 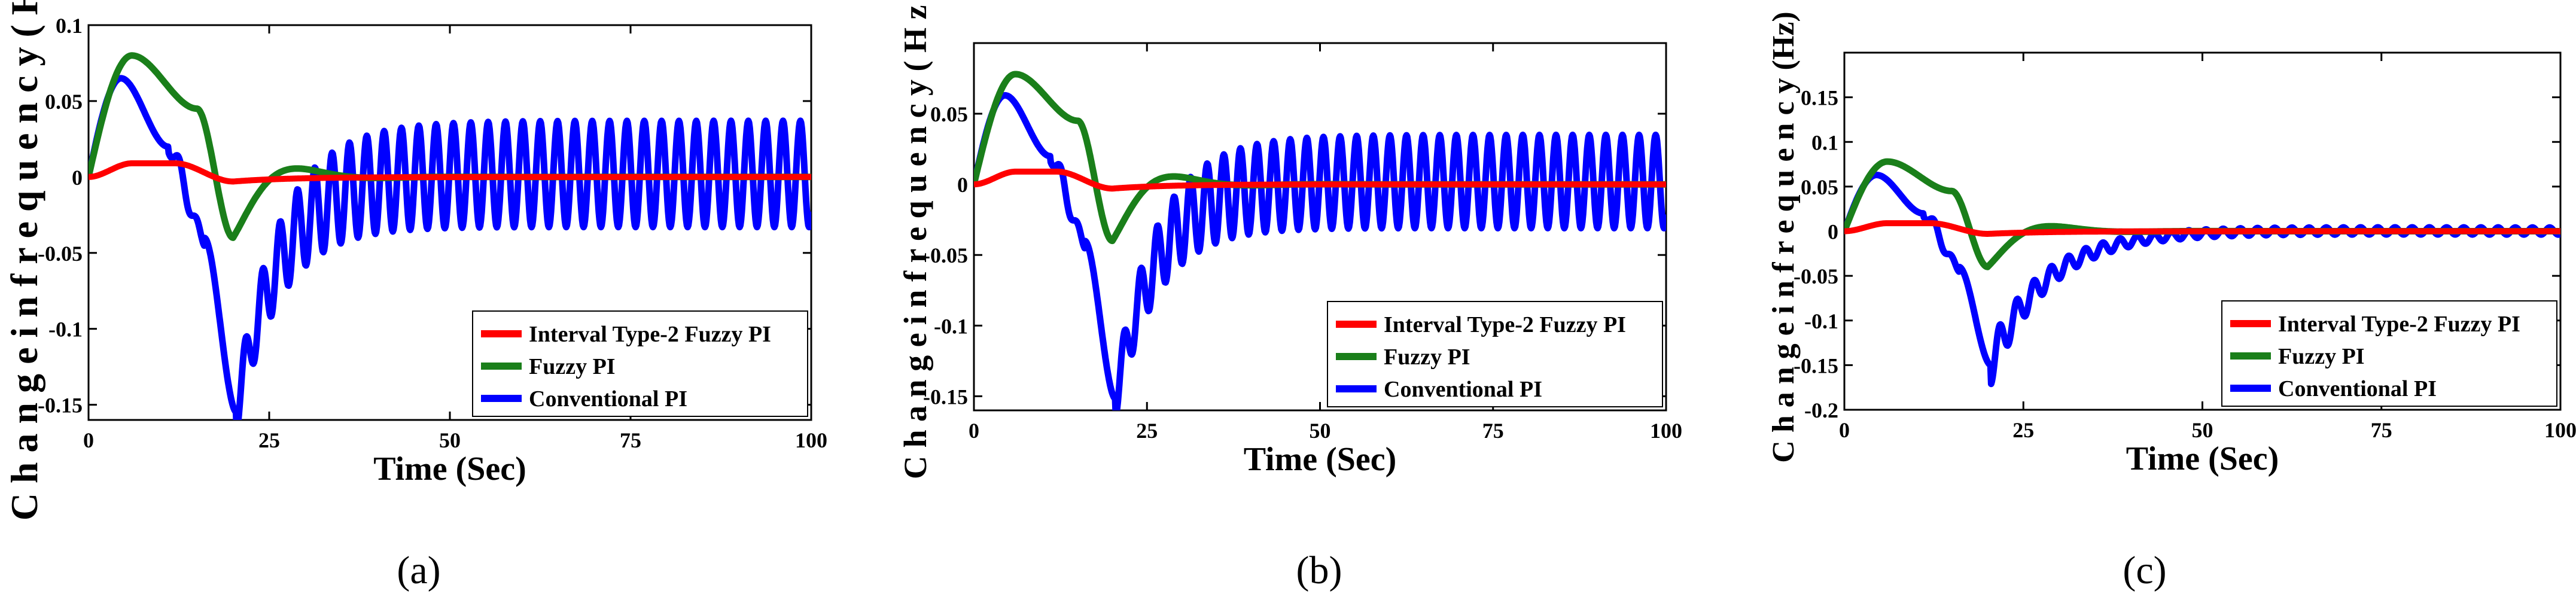 What do you see at coordinates (1320, 251) in the screenshot?
I see `line-conventional-pi` at bounding box center [1320, 251].